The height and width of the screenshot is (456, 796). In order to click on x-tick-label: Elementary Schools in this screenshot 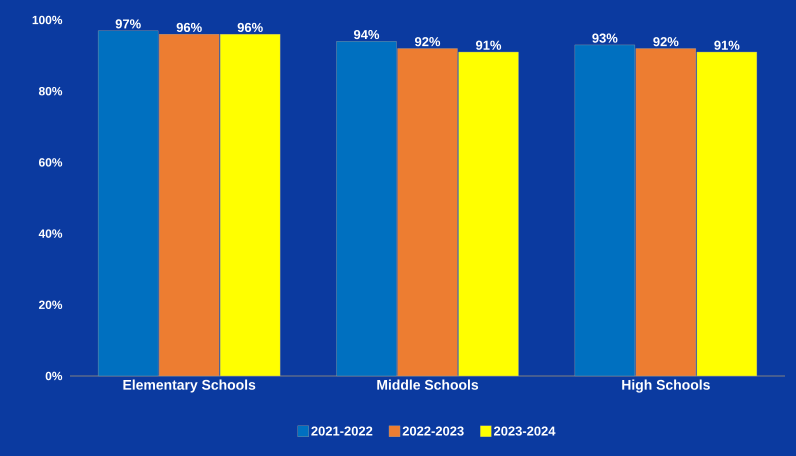, I will do `click(189, 386)`.